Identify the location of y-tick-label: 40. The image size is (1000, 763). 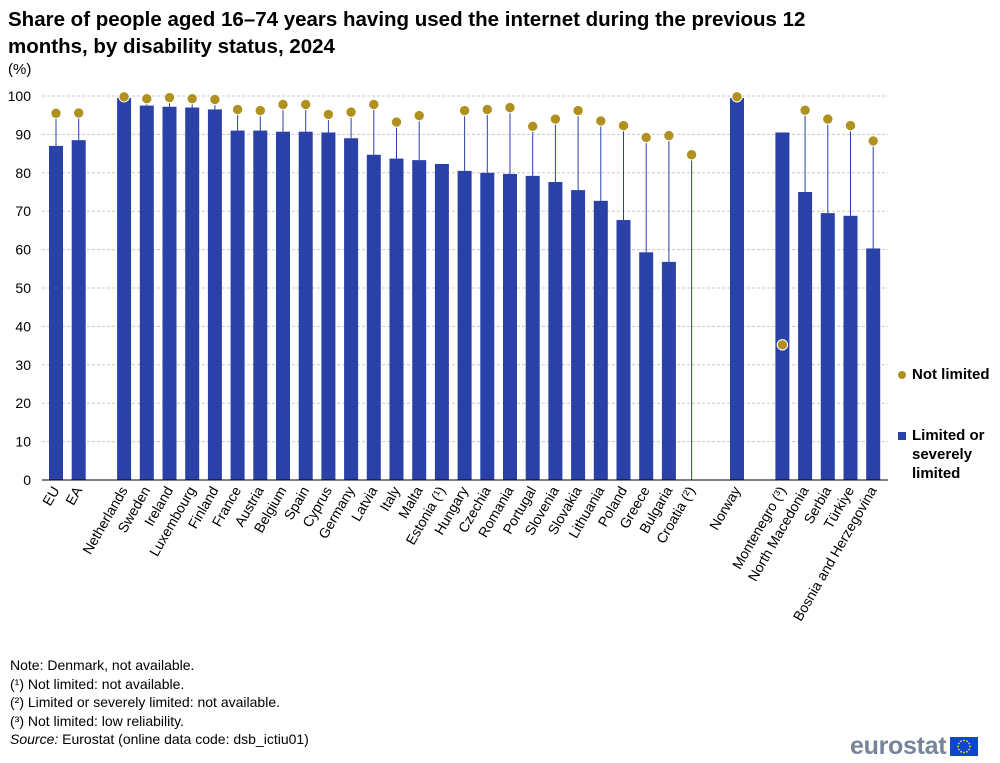
(23, 326).